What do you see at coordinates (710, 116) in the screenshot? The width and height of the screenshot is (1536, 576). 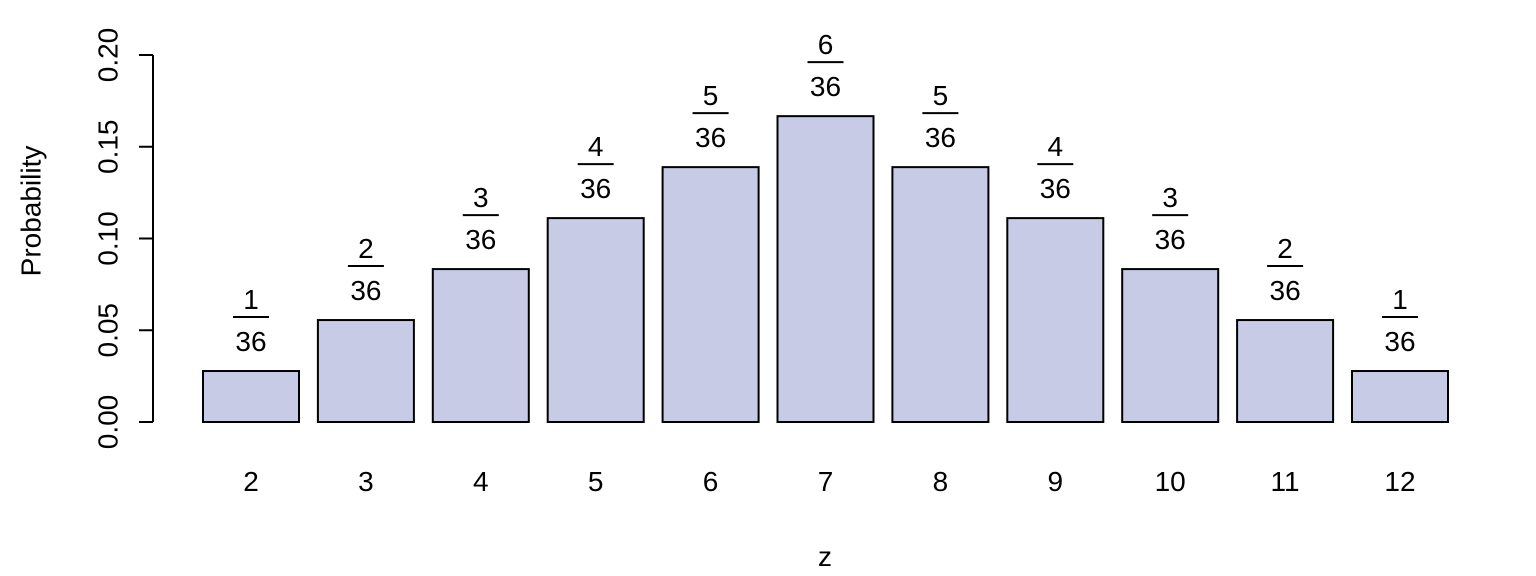 I see `data-label-6: 536` at bounding box center [710, 116].